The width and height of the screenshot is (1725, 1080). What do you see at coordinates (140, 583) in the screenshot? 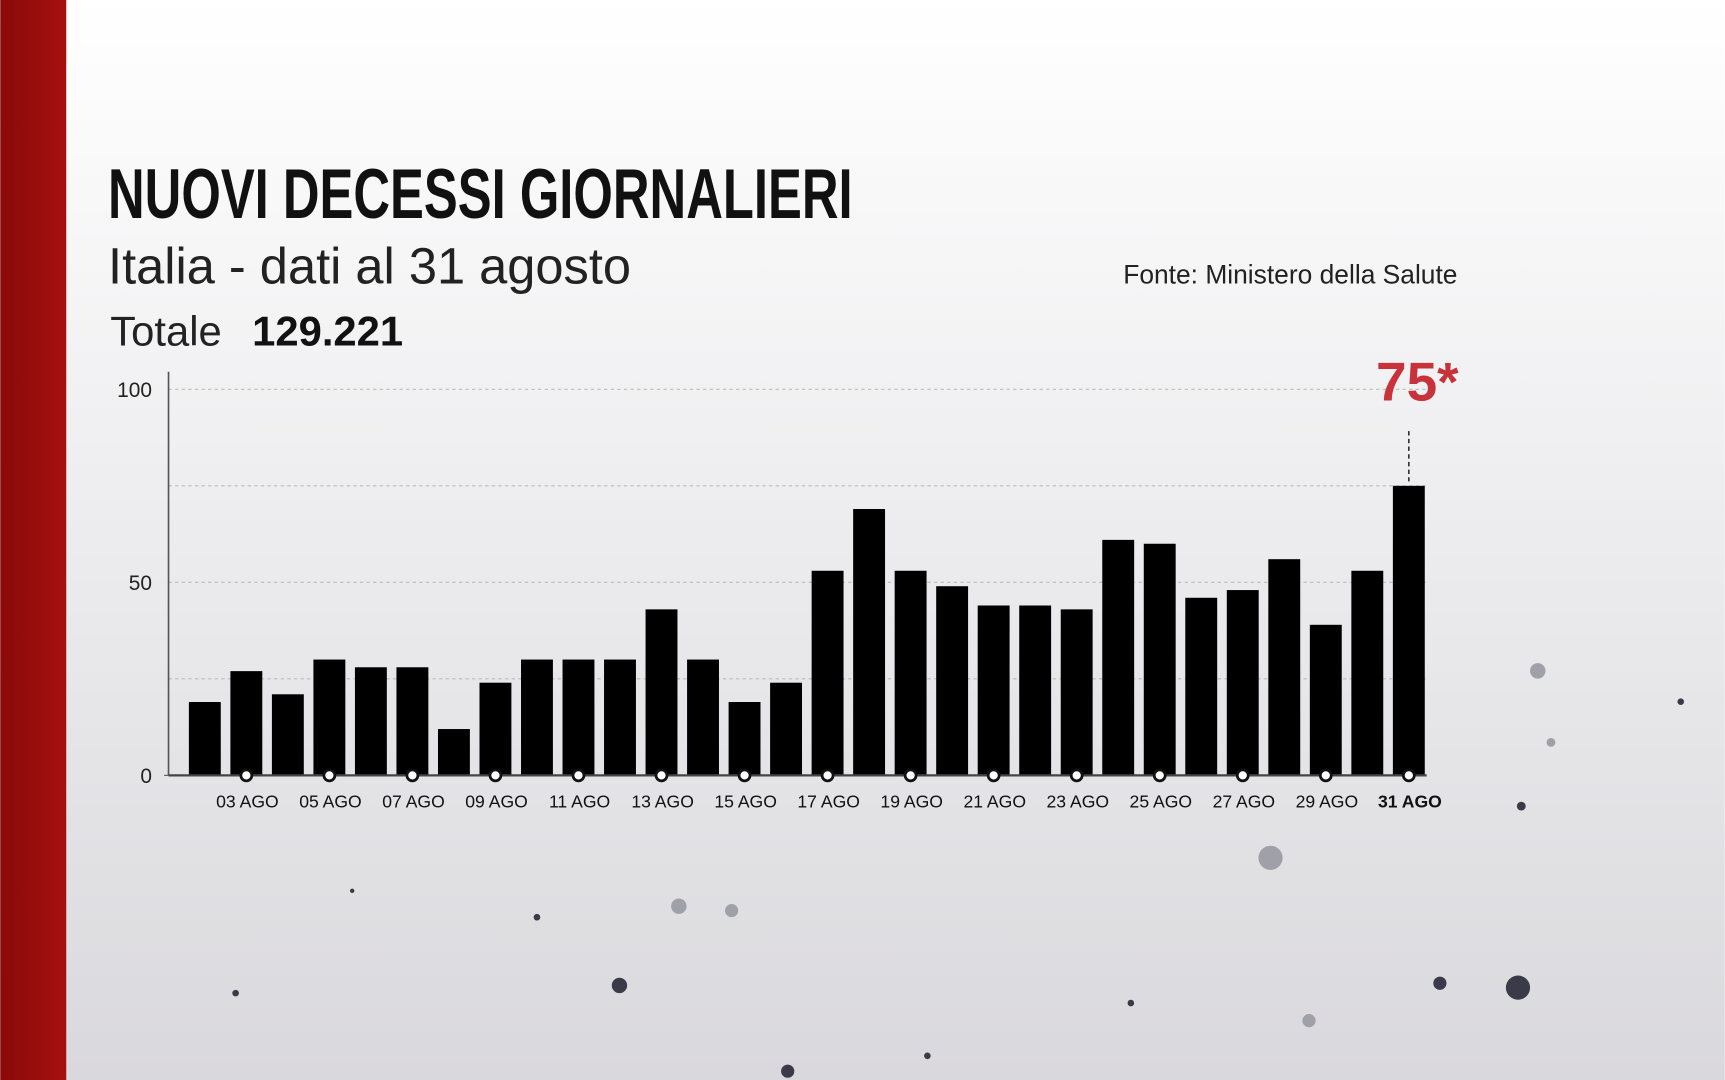
I see `y-tick-label: 50` at bounding box center [140, 583].